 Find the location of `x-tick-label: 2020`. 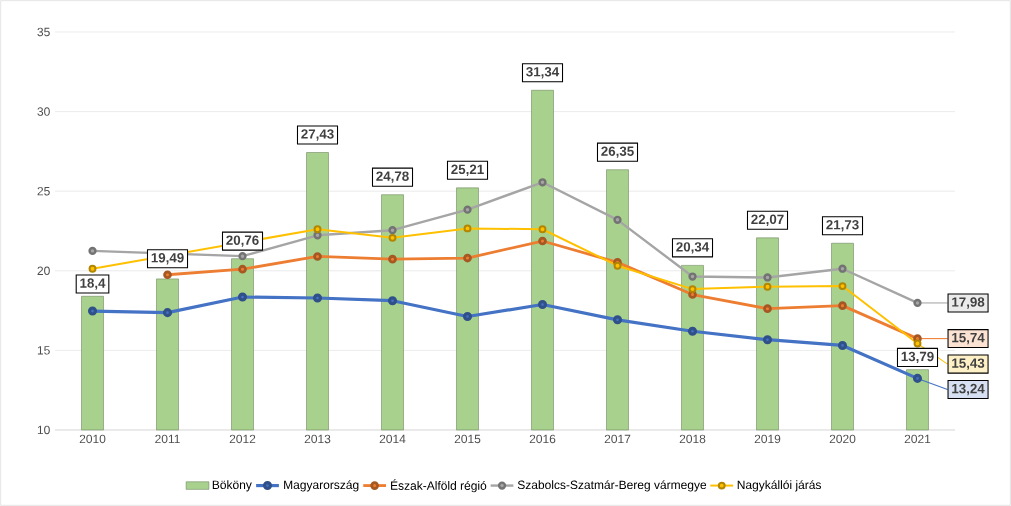

x-tick-label: 2020 is located at coordinates (842, 439).